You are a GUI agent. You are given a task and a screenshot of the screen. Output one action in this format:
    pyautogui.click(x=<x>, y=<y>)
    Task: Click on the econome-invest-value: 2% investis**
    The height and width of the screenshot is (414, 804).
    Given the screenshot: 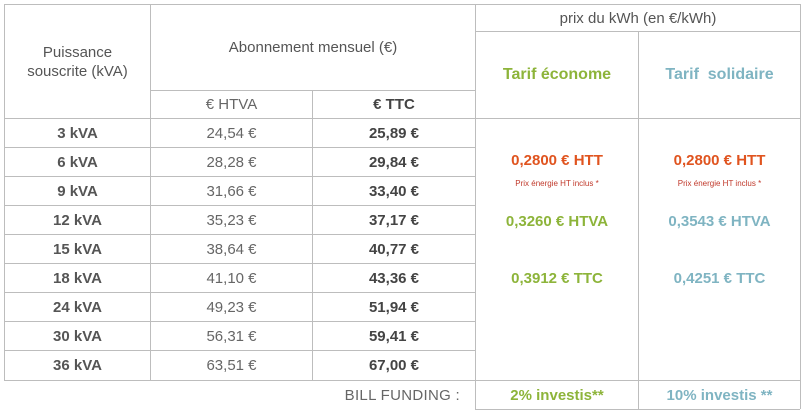 What is the action you would take?
    pyautogui.click(x=557, y=395)
    